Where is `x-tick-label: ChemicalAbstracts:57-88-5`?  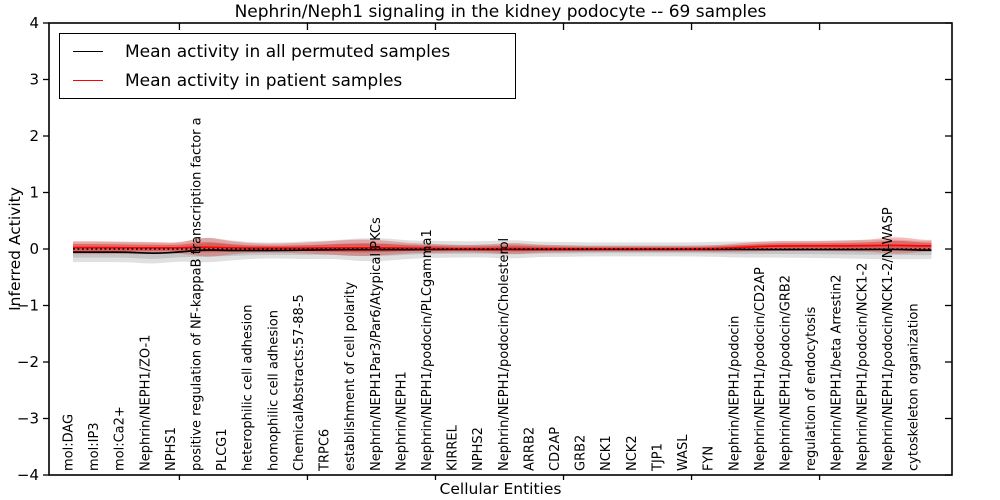
x-tick-label: ChemicalAbstracts:57-88-5 is located at coordinates (299, 382).